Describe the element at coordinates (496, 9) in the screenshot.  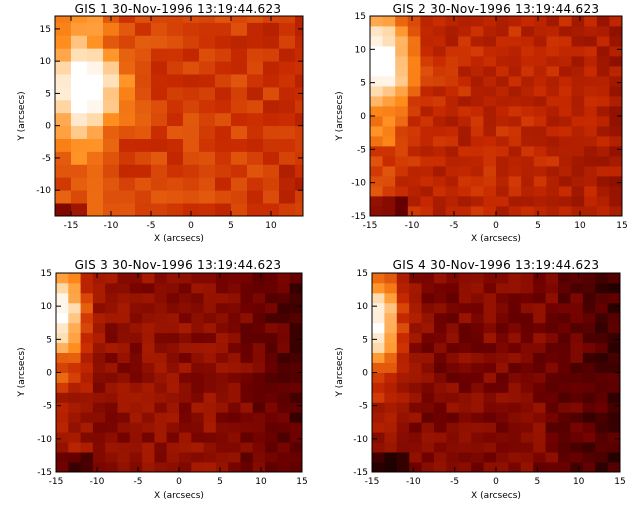
I see `panel-title: GIS 2 30-Nov-1996 13:19:44.623` at that location.